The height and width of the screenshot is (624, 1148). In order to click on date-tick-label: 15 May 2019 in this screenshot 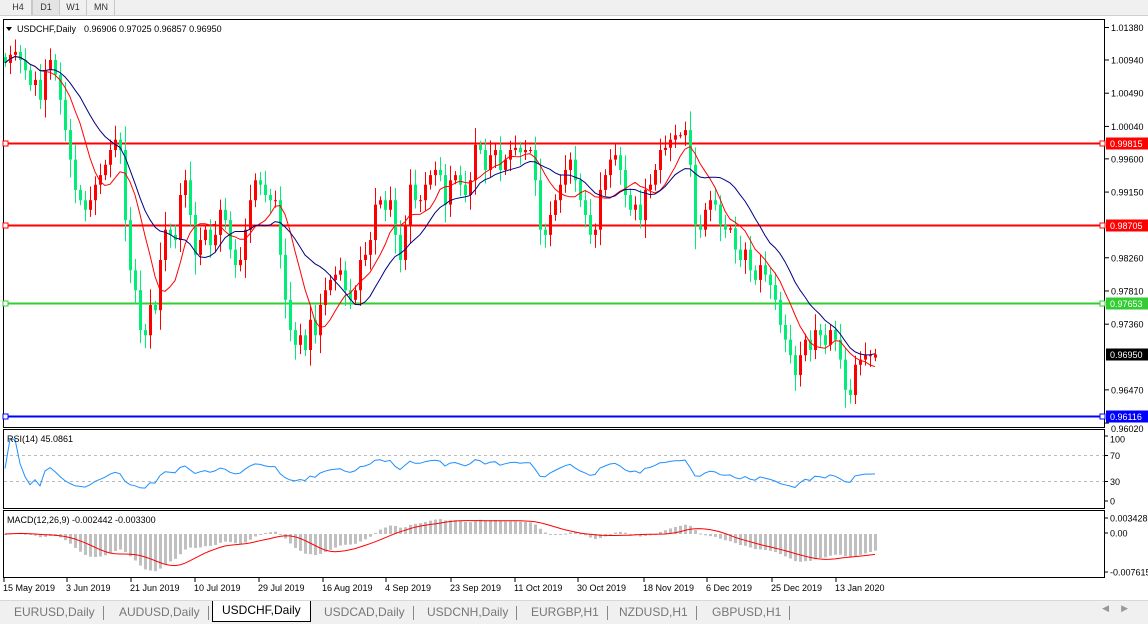, I will do `click(29, 588)`.